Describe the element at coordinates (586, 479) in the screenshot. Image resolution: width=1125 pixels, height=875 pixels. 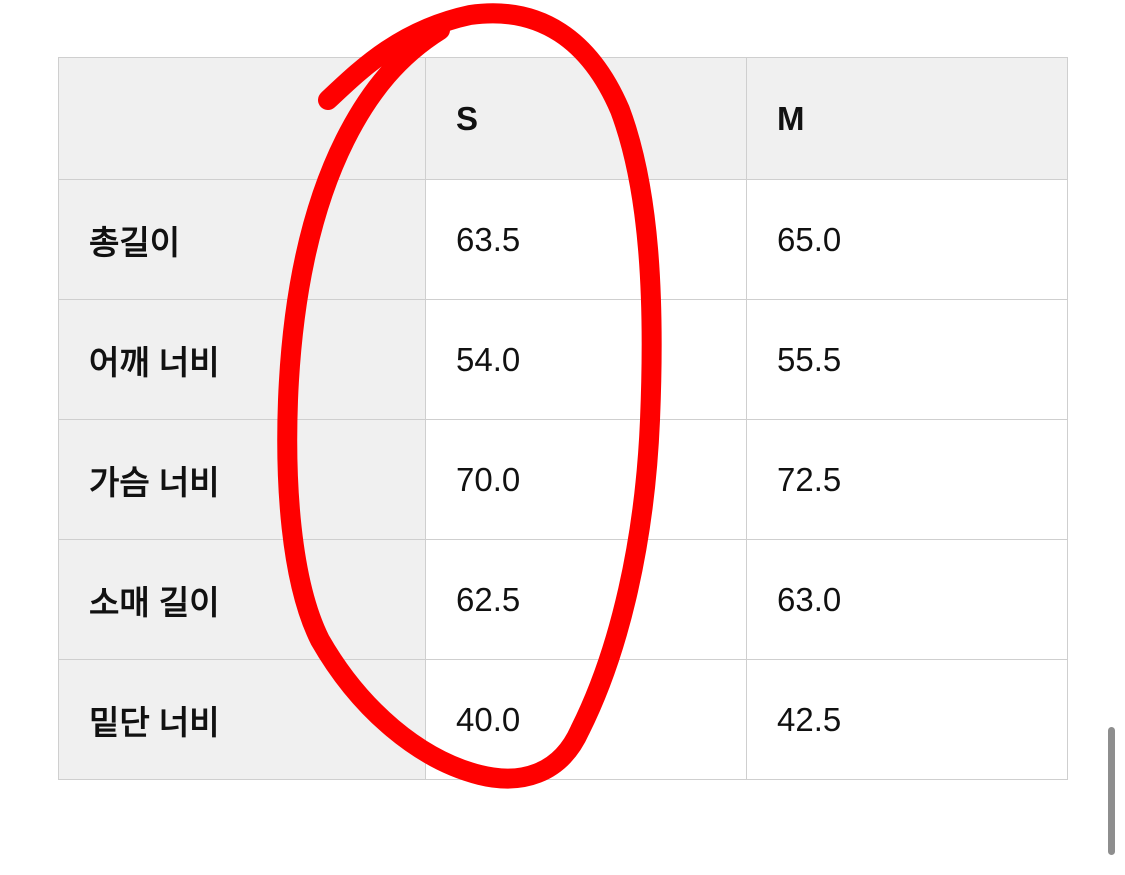
I see `cell-s: 70.0` at that location.